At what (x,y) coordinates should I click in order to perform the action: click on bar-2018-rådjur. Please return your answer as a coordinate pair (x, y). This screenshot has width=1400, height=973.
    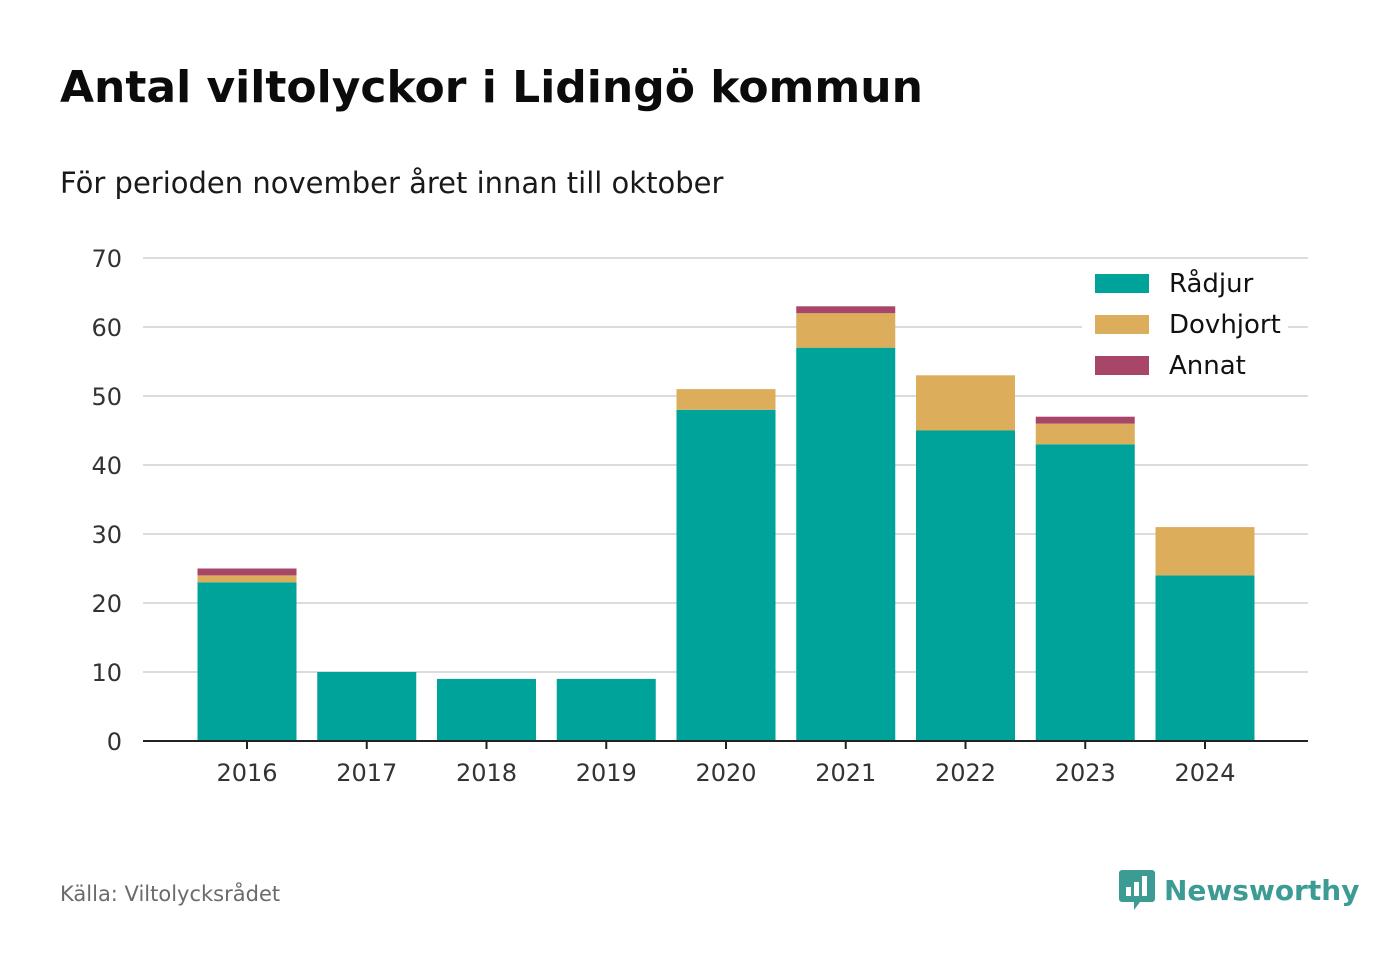
    Looking at the image, I should click on (486, 709).